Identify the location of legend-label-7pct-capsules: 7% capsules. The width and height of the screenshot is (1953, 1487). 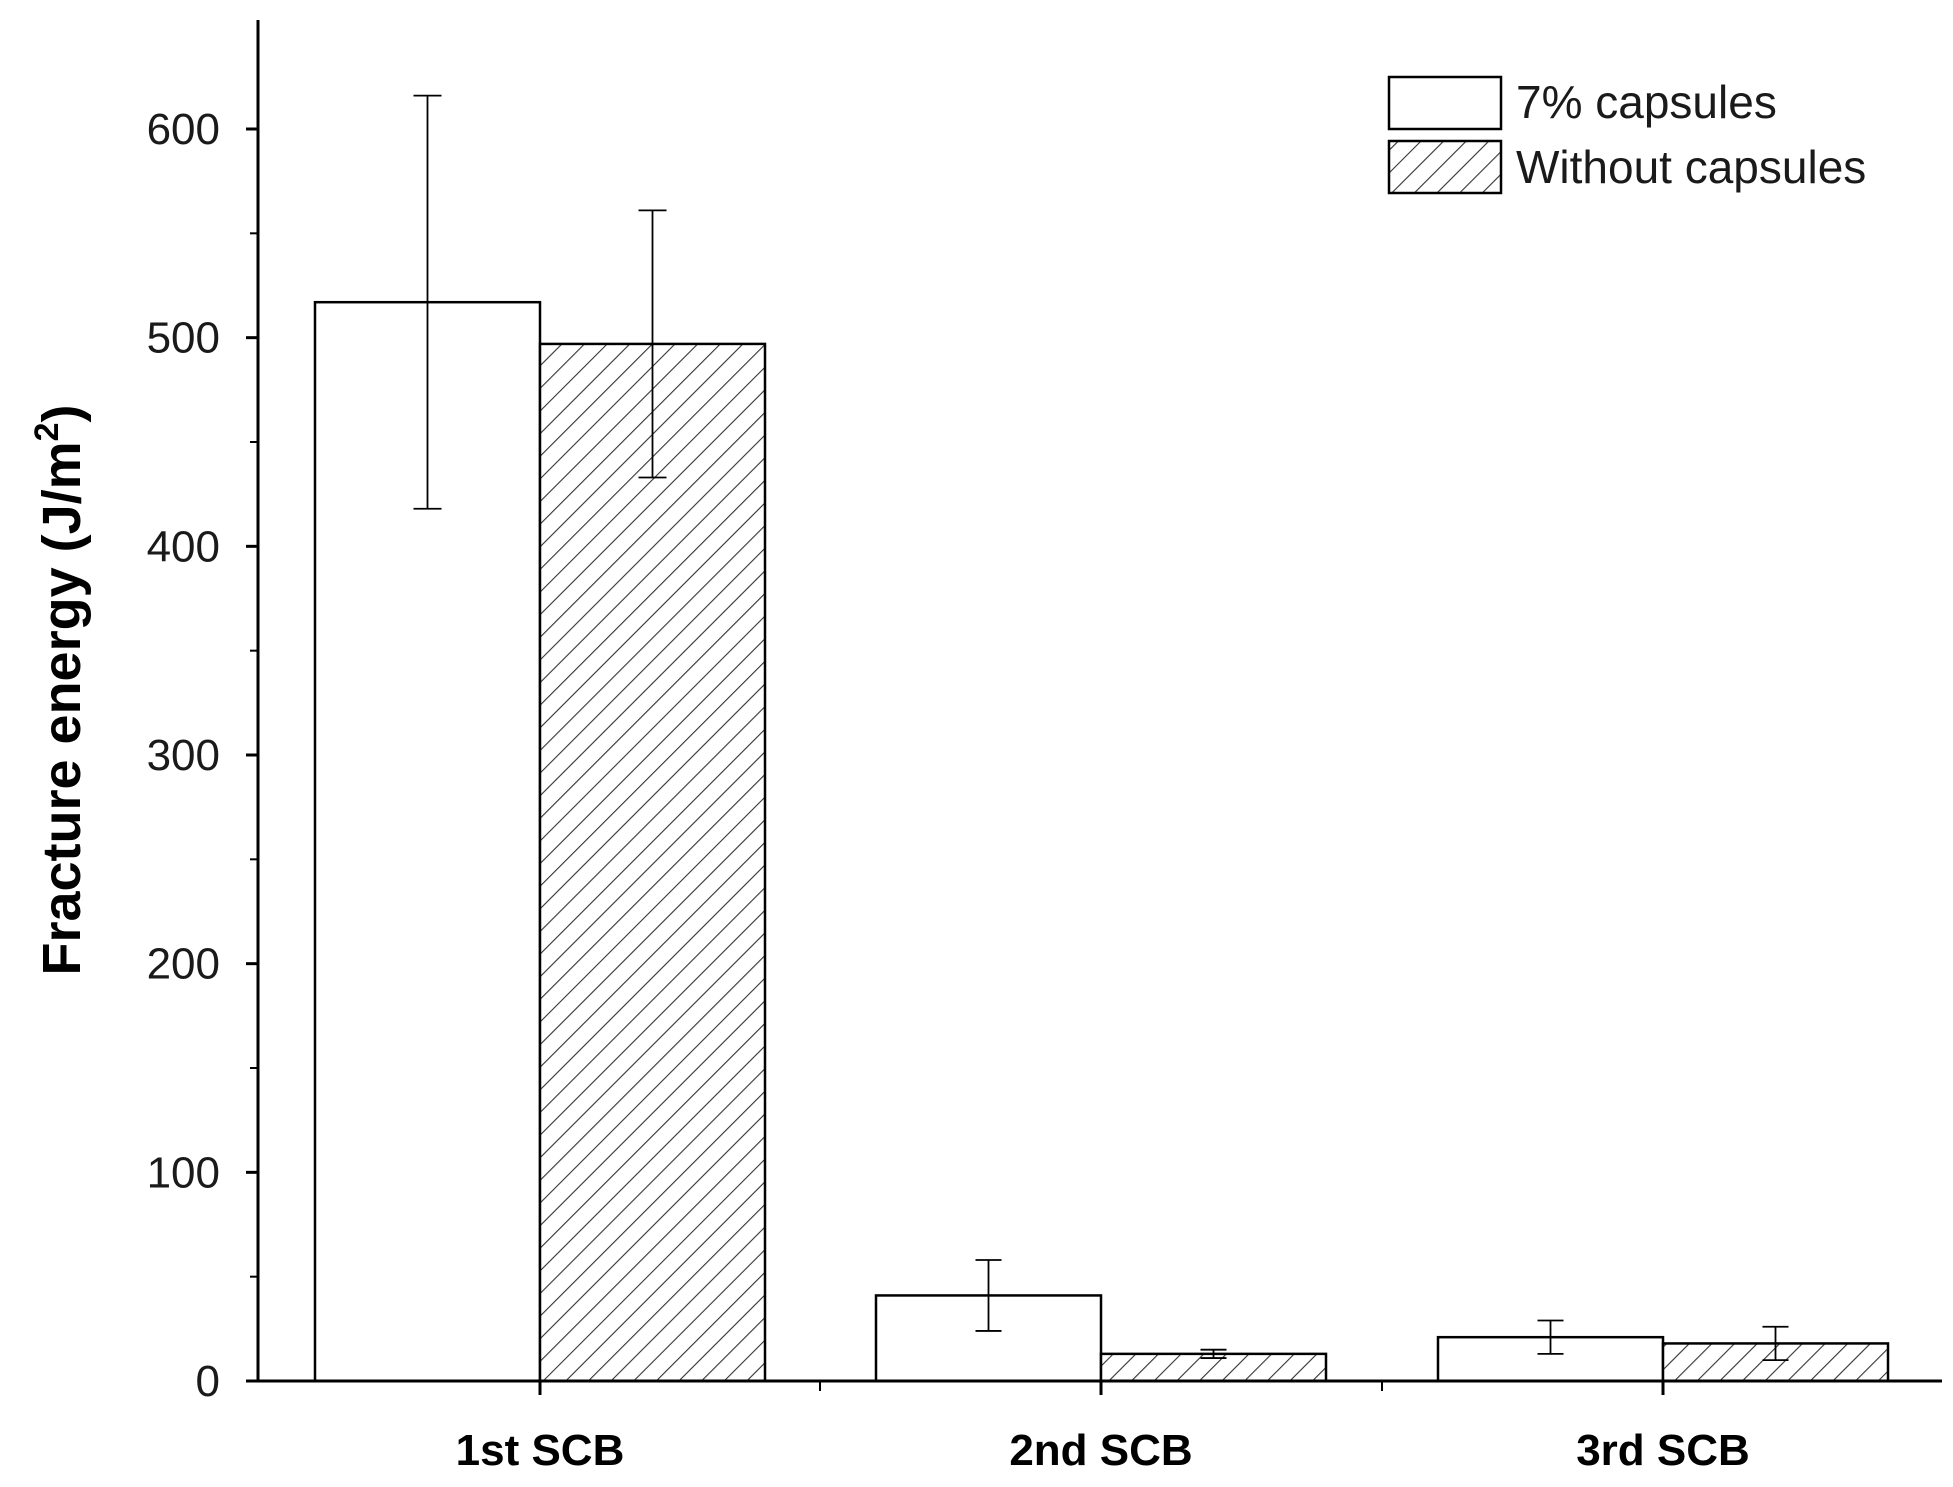
(1646, 102).